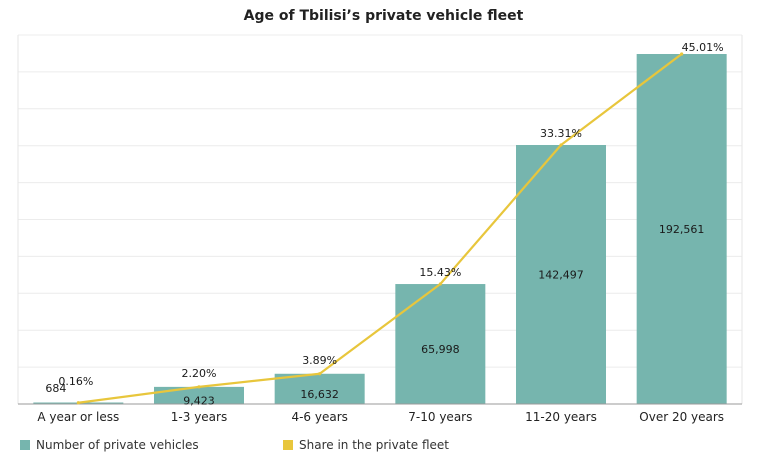 The height and width of the screenshot is (453, 767). I want to click on share-value-label: 45.01%, so click(703, 47).